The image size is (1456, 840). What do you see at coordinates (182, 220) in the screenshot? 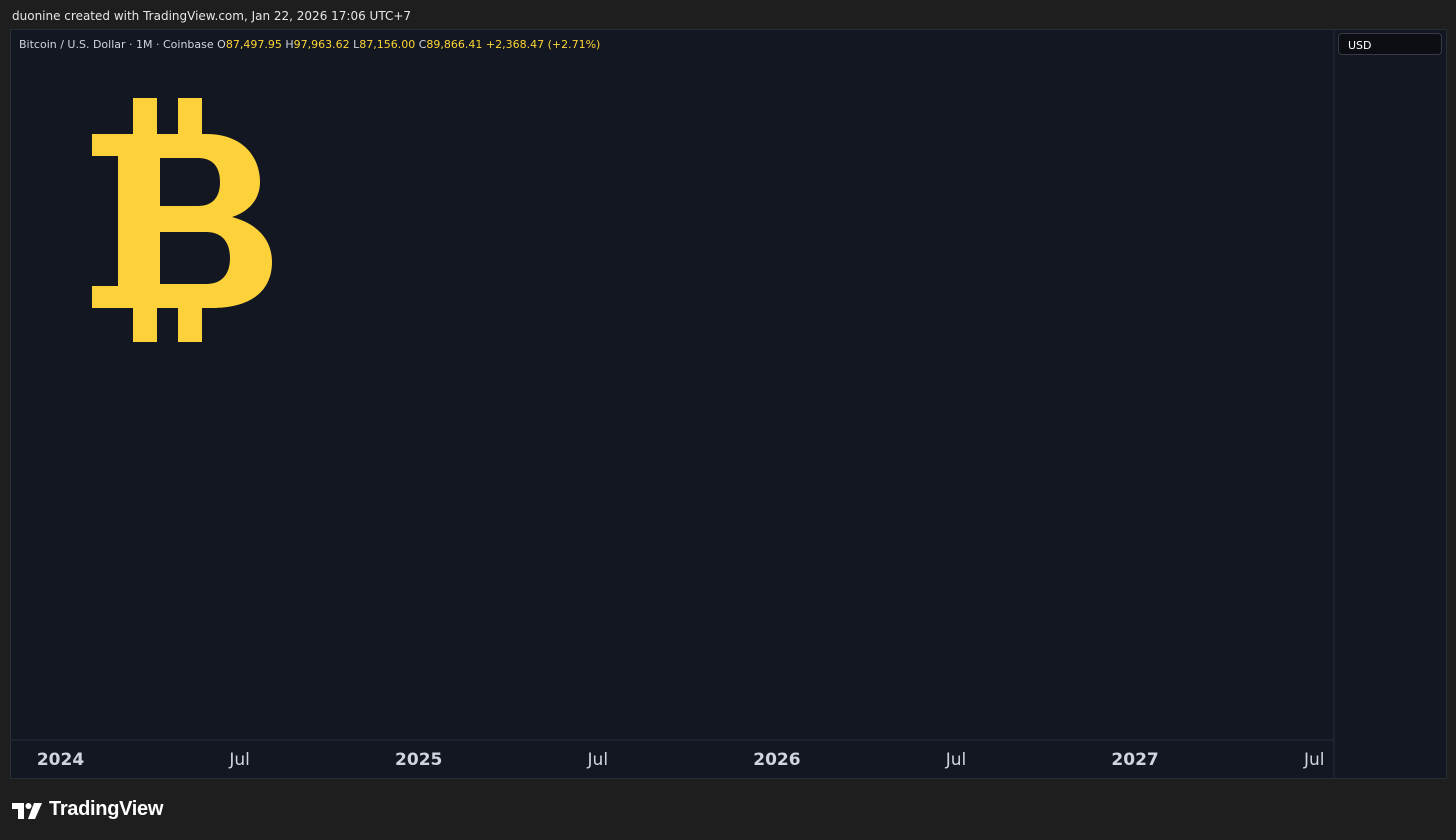
I see `bitcoin-logo-icon` at bounding box center [182, 220].